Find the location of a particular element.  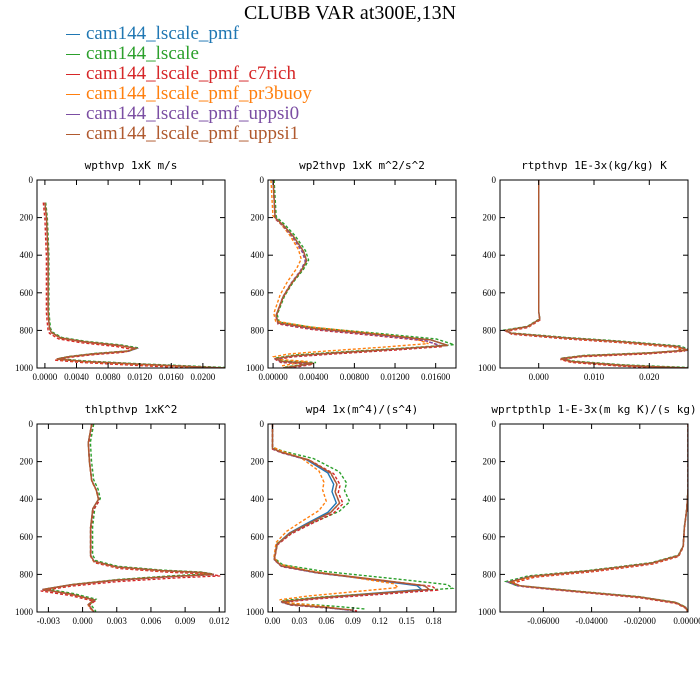

x-tick-label: 0.01600 is located at coordinates (436, 377).